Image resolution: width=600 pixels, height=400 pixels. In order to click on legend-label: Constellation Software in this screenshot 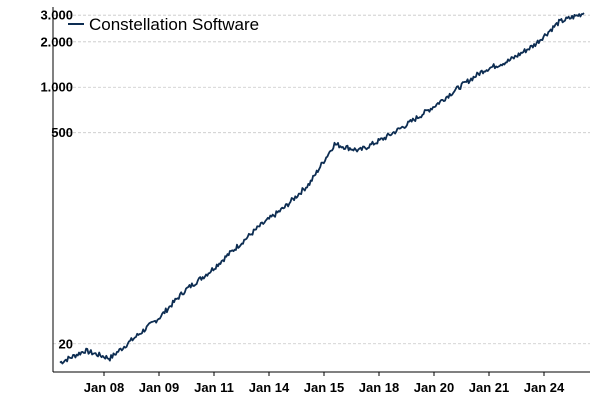, I will do `click(174, 24)`.